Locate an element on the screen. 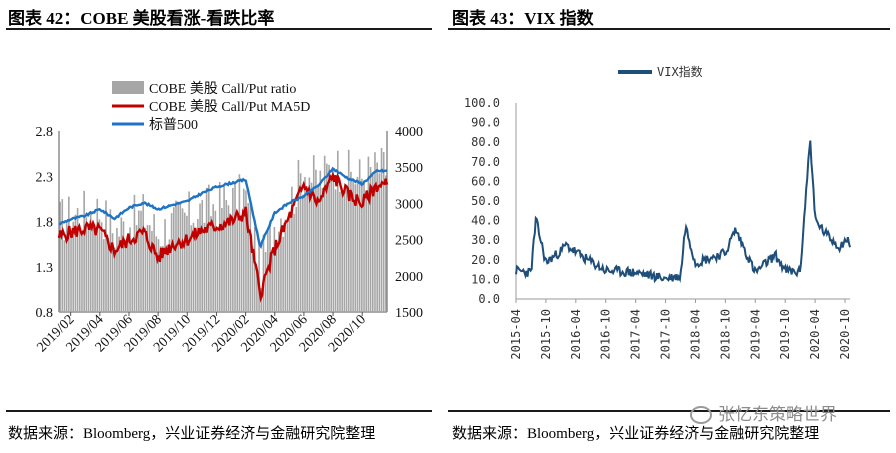 The height and width of the screenshot is (453, 896). left-chart-title: 图表 42：COBE 美股看涨-看跌比率 is located at coordinates (141, 18).